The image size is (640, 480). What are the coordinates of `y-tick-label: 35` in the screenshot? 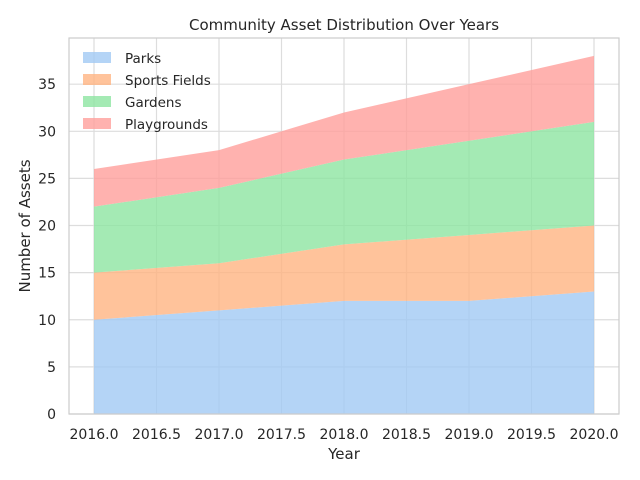 It's located at (47, 85).